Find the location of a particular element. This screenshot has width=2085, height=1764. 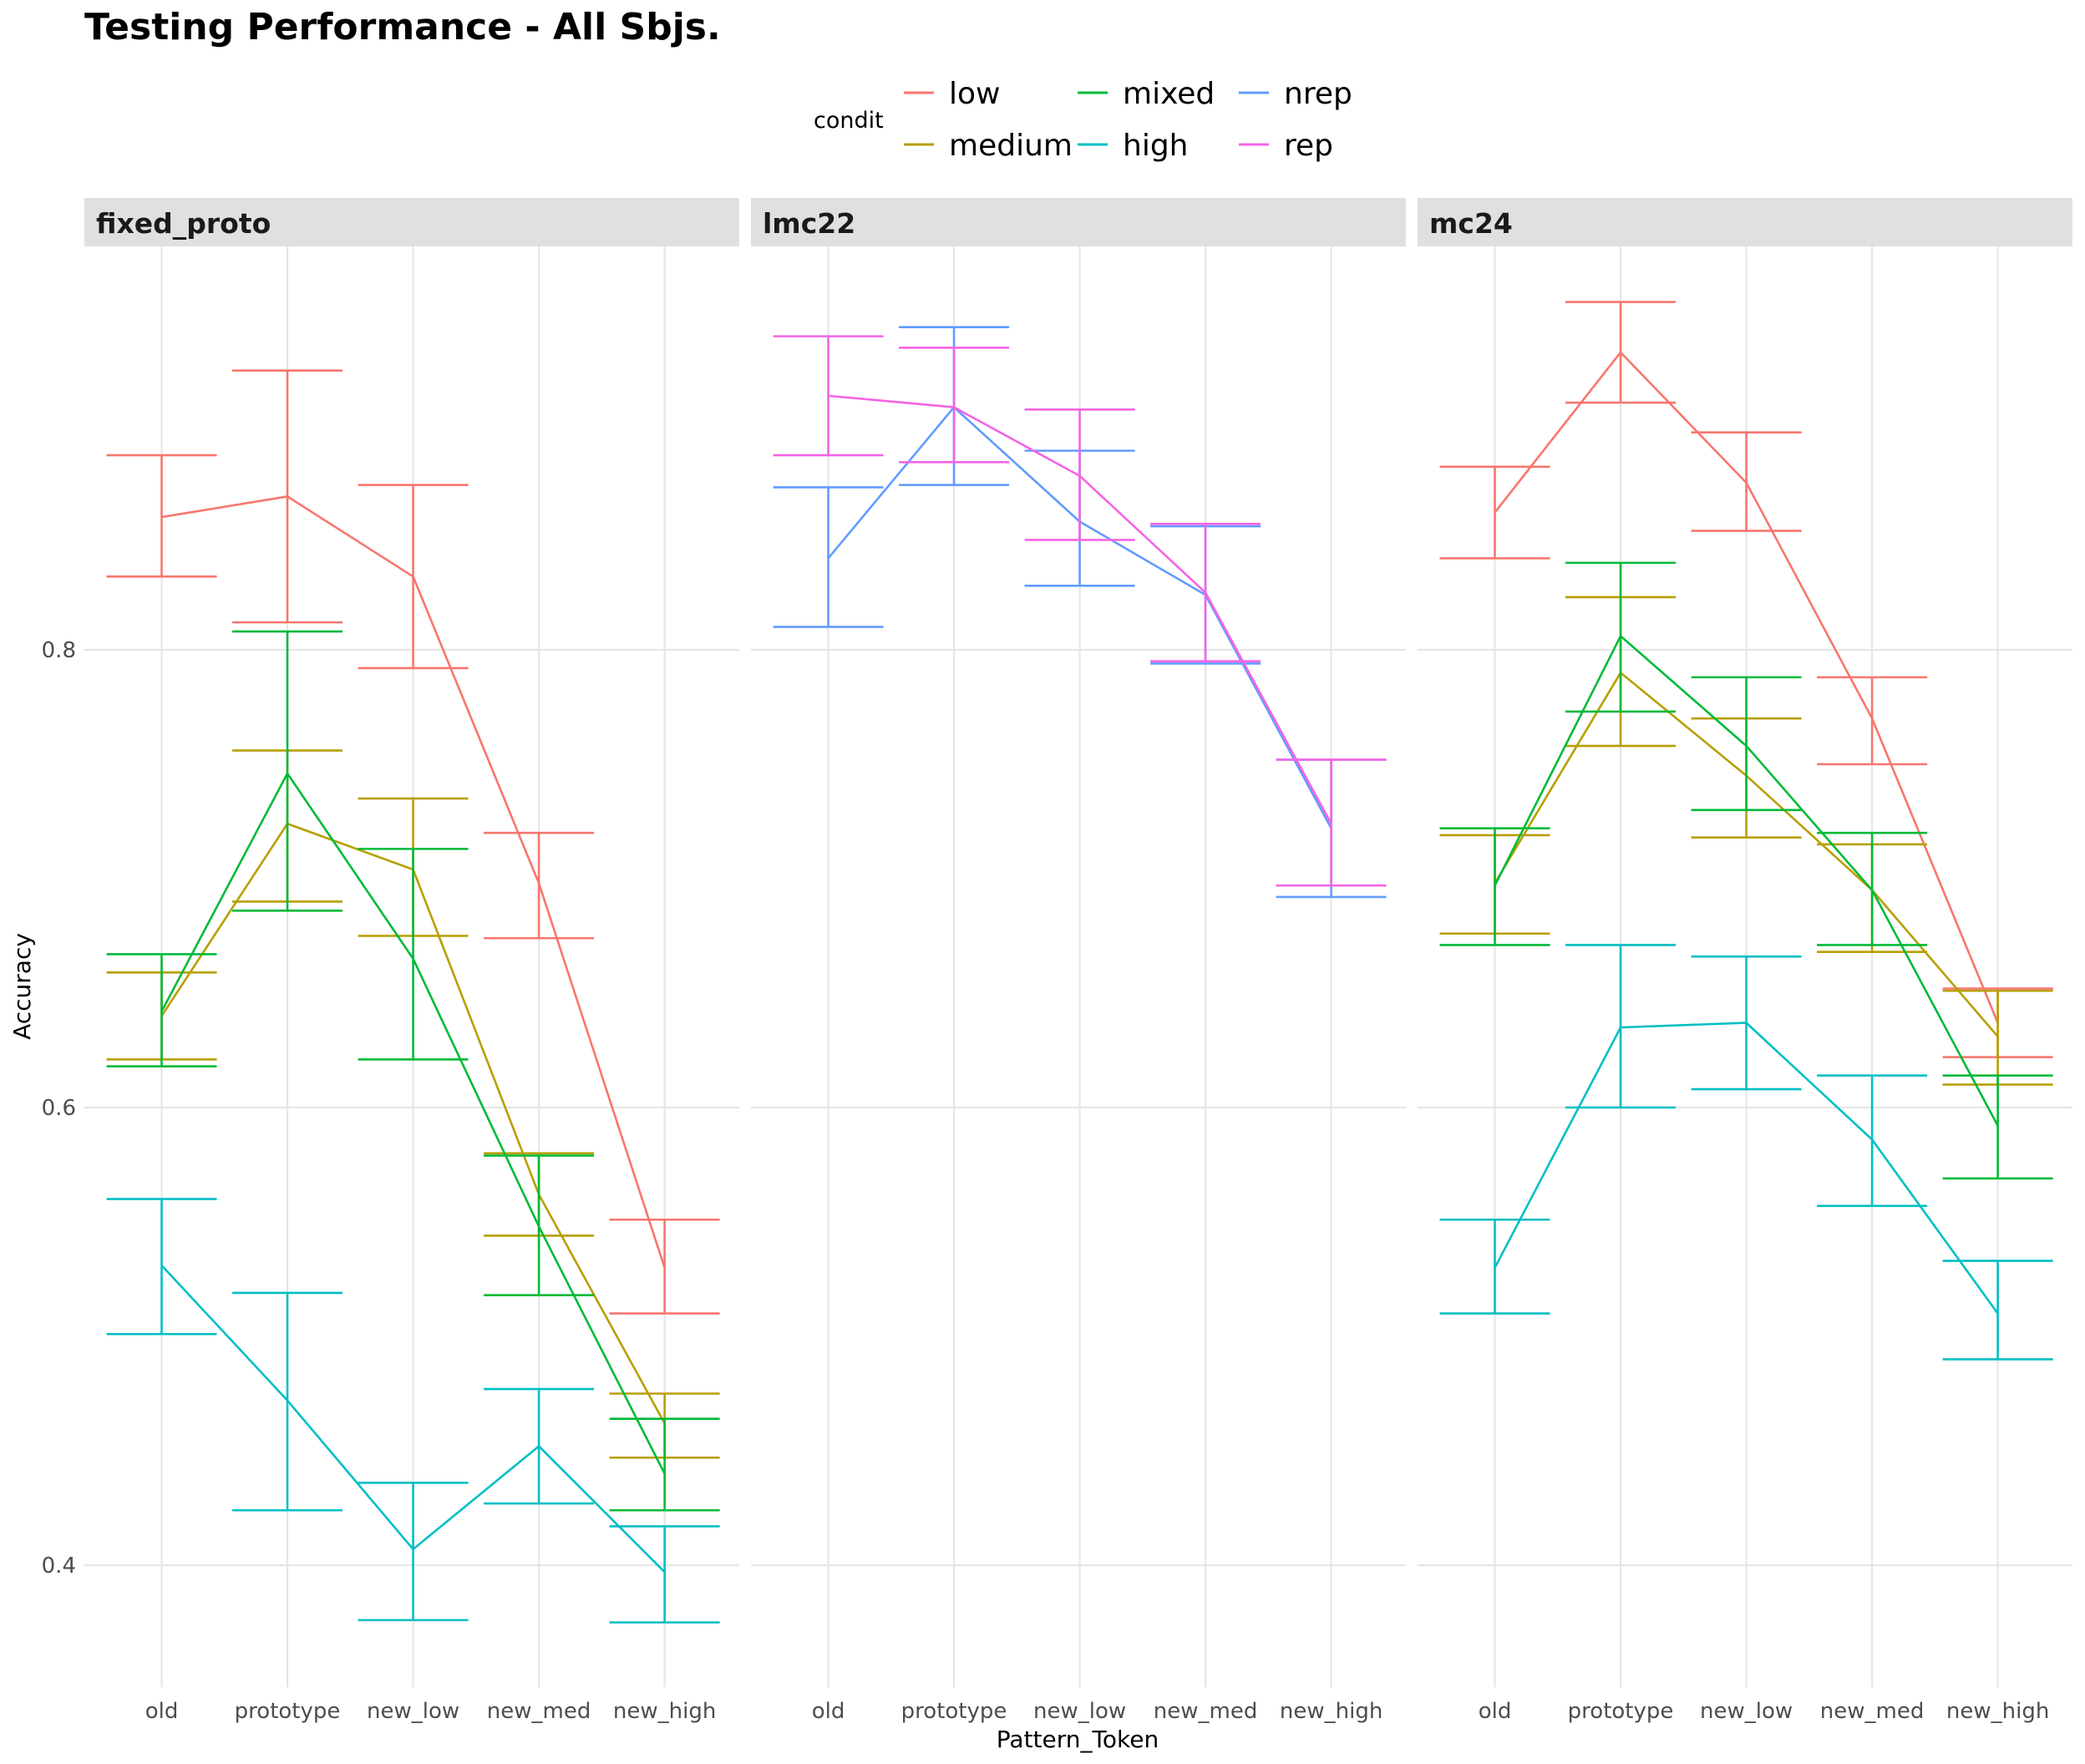

legend-label-rep: rep is located at coordinates (1308, 146).